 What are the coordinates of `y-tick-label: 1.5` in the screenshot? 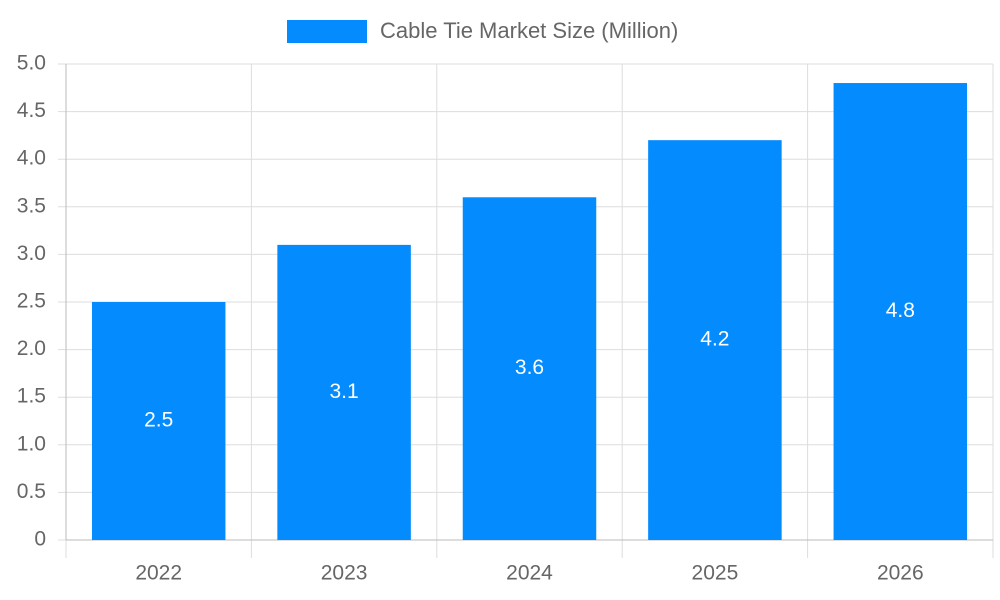 It's located at (31, 396).